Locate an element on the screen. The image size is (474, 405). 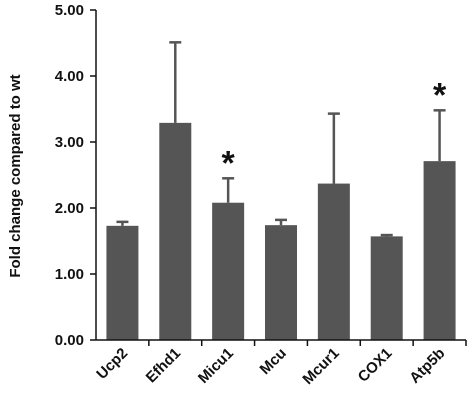
x-tick-label: COX1 is located at coordinates (375, 365).